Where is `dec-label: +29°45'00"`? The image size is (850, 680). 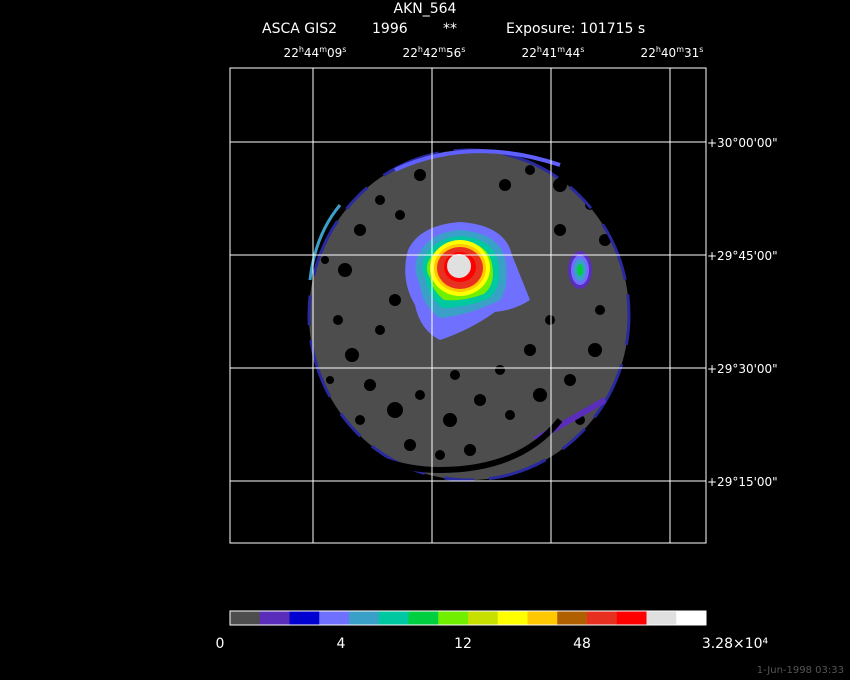 dec-label: +29°45'00" is located at coordinates (742, 256).